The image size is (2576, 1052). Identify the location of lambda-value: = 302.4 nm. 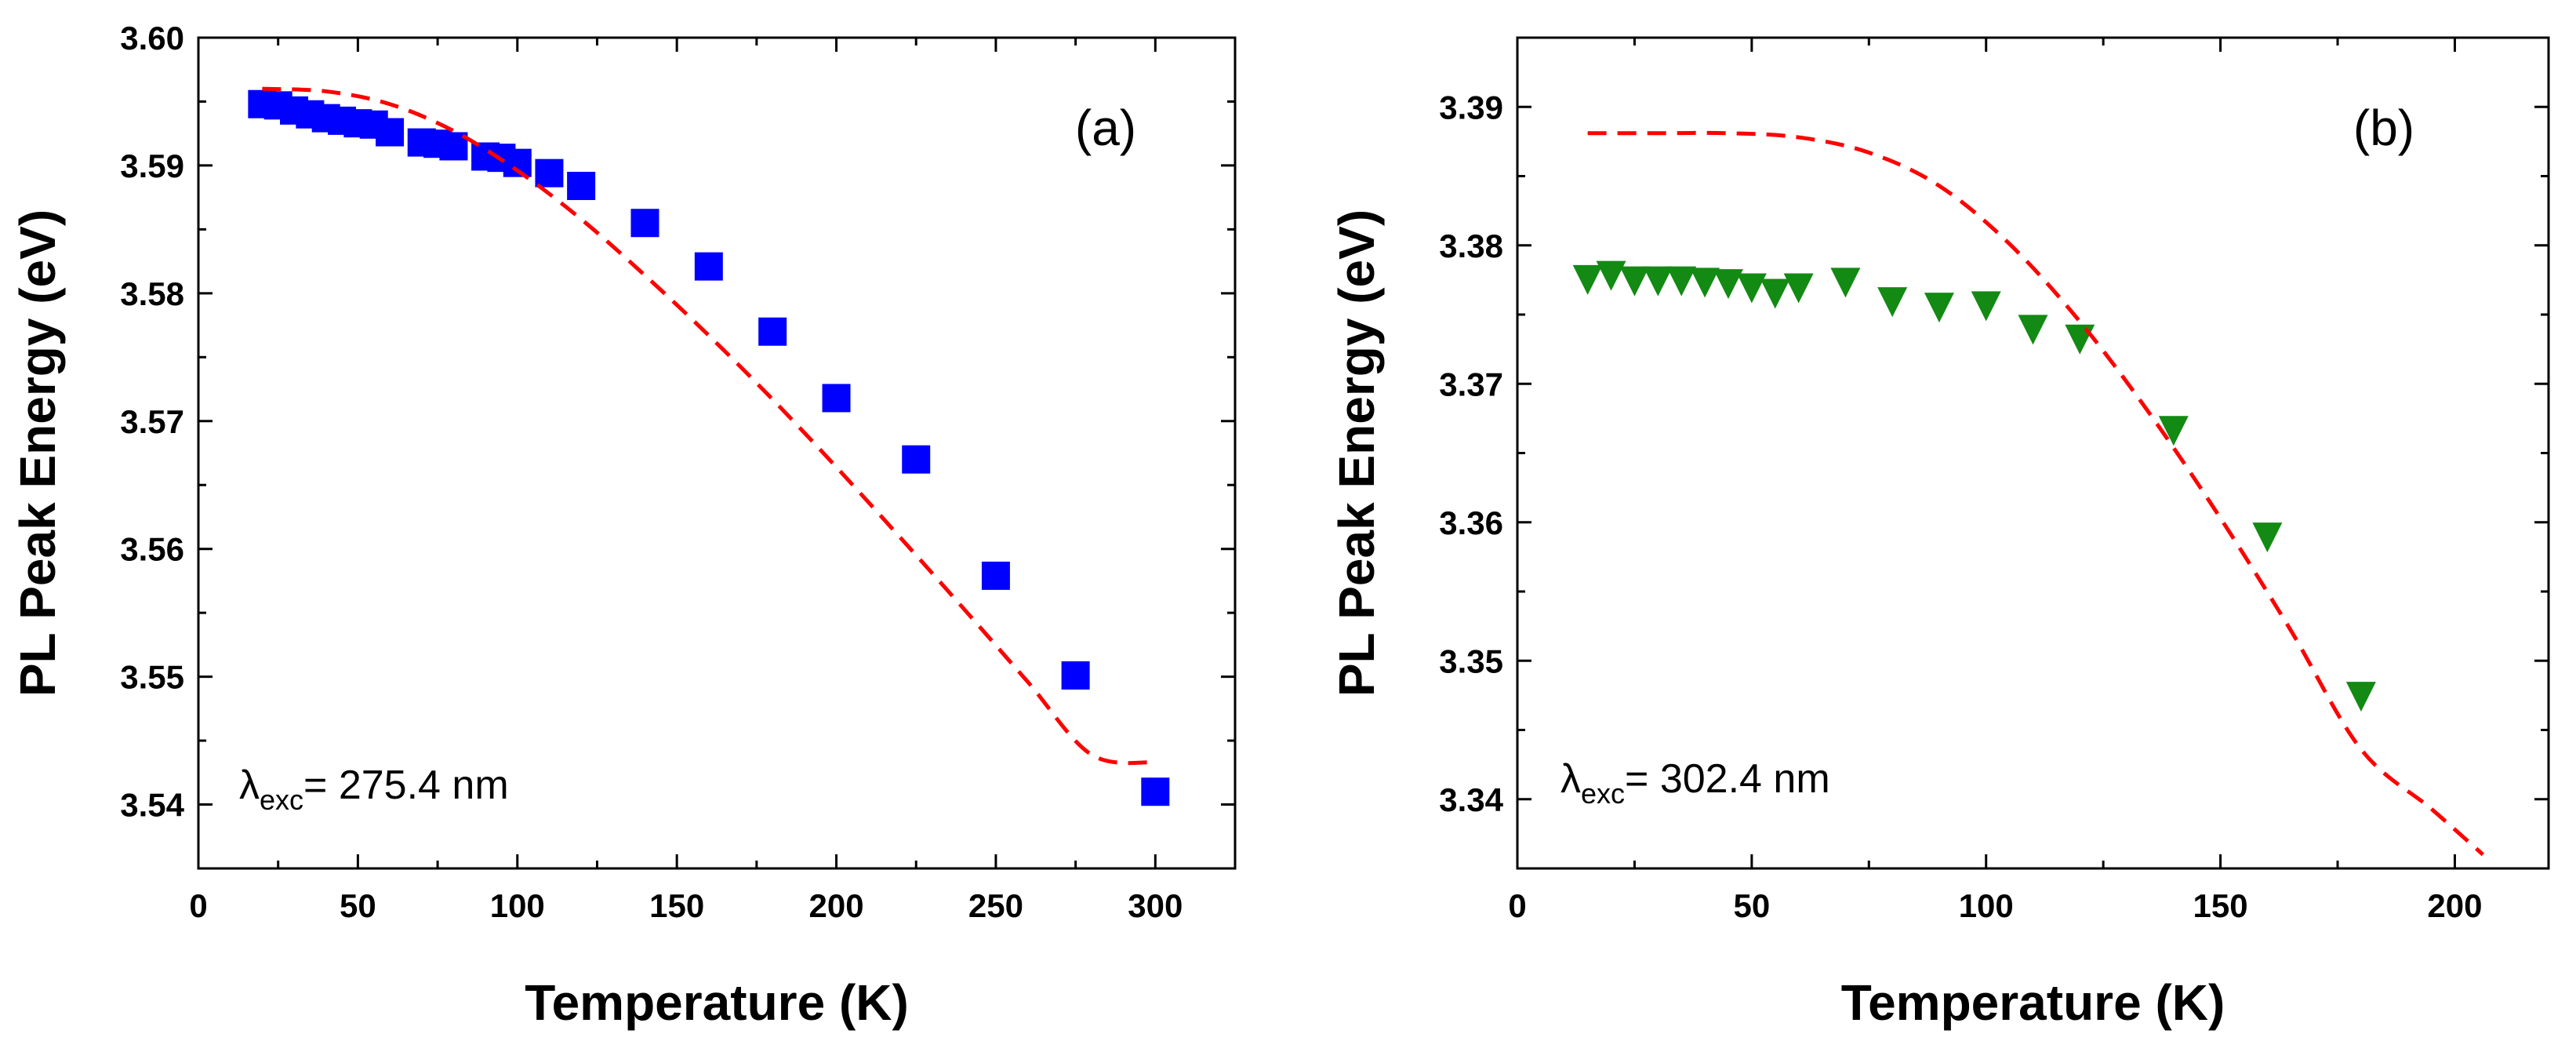
(1727, 779).